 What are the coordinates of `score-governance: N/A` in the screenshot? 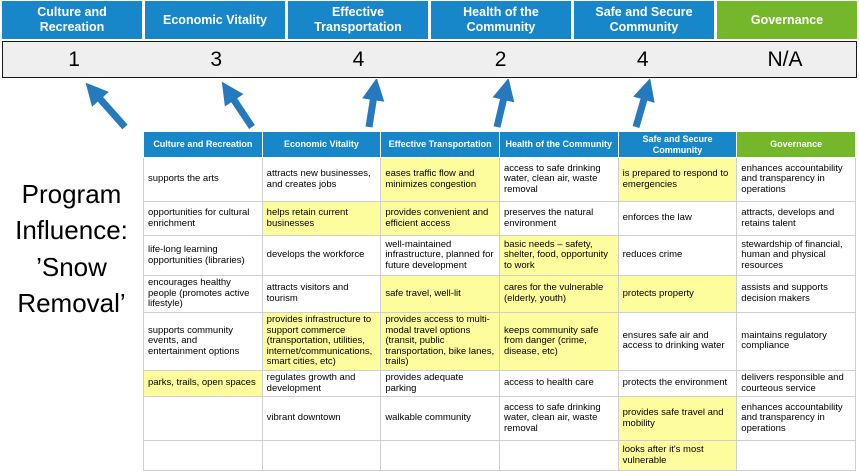 It's located at (785, 59).